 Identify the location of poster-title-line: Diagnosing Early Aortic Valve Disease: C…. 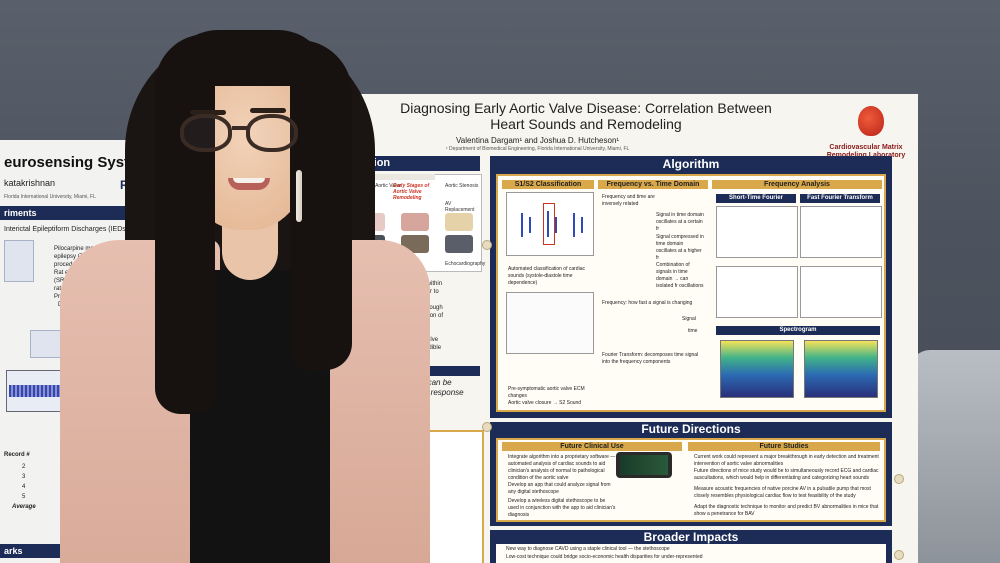
(586, 108).